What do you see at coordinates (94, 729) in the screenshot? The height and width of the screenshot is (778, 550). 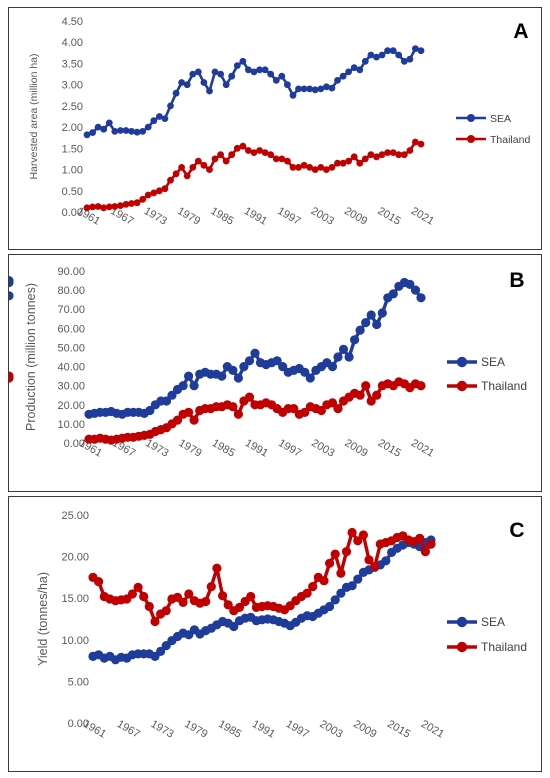 I see `x-tick-label: 1961` at bounding box center [94, 729].